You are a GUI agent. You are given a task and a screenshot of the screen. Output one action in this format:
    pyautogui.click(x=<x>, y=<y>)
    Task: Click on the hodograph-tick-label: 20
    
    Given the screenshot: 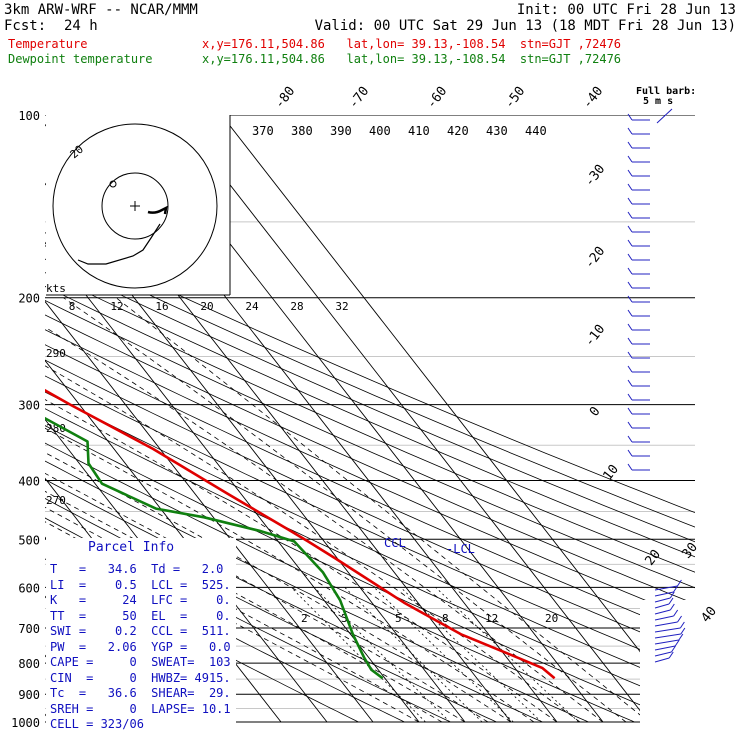 What is the action you would take?
    pyautogui.click(x=206, y=306)
    